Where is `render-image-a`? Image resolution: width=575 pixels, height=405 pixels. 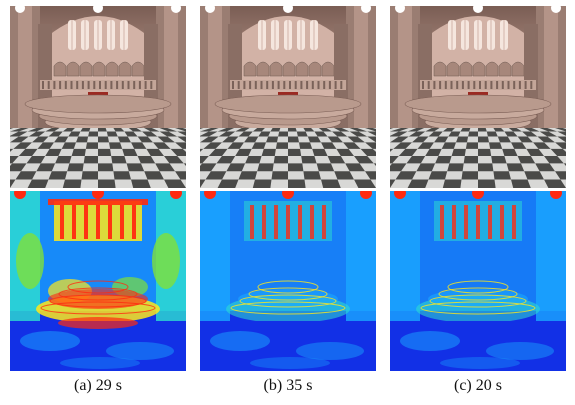
render-image-a is located at coordinates (98, 97).